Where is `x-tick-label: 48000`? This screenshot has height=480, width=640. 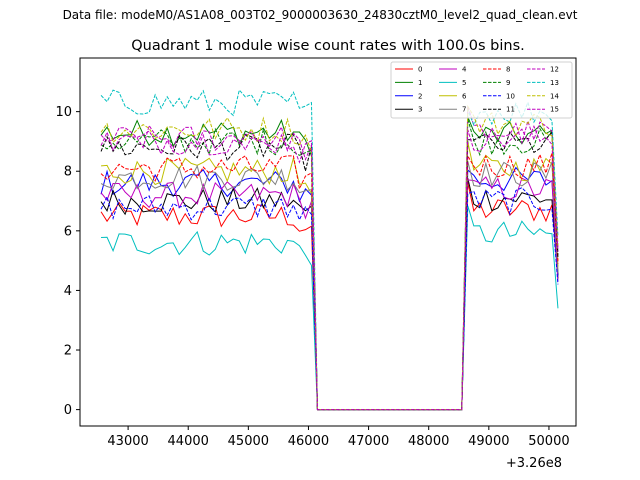
x-tick-label: 48000 is located at coordinates (428, 441).